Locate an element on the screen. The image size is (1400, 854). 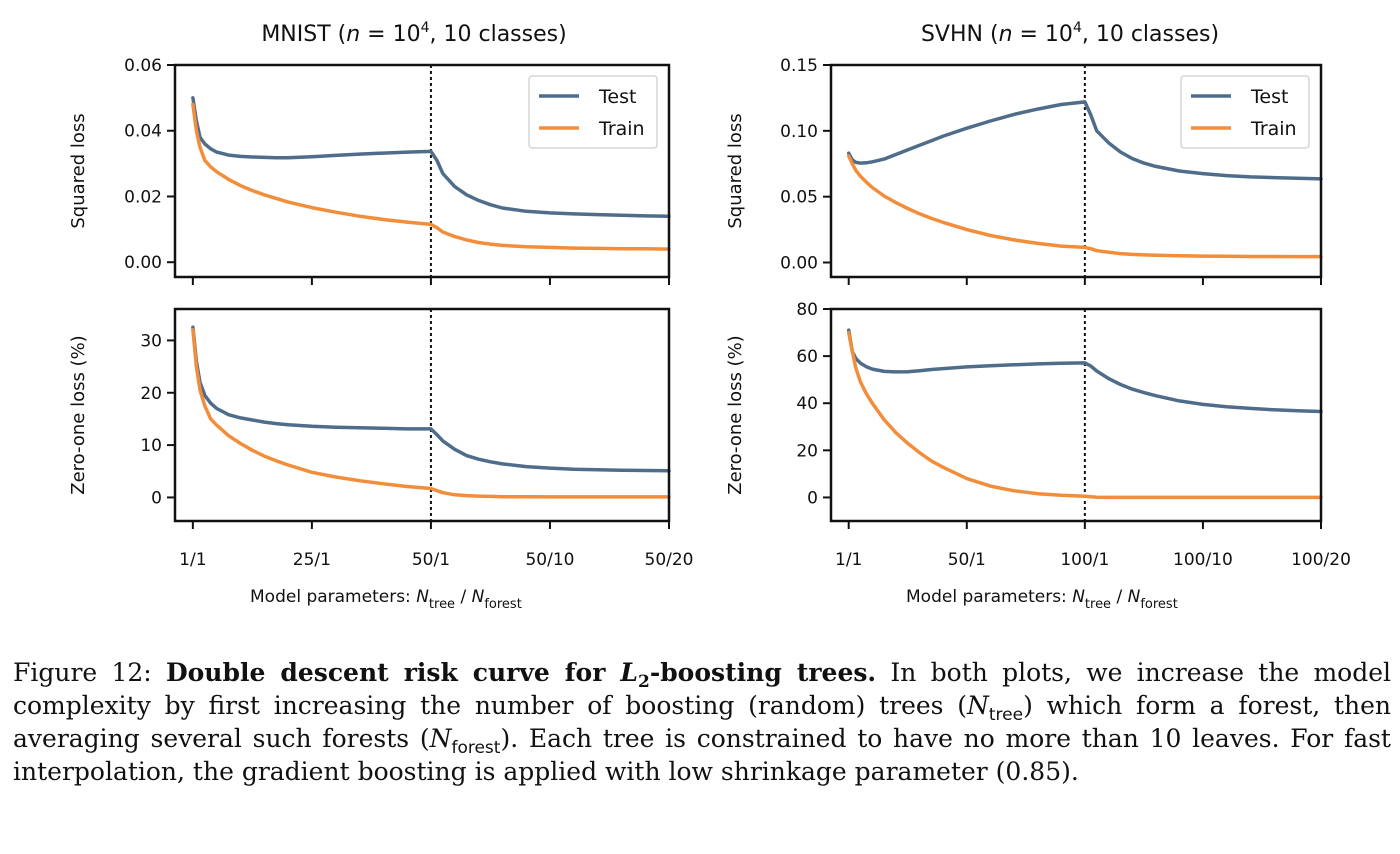
x-tick-label: 100/20 is located at coordinates (1321, 560).